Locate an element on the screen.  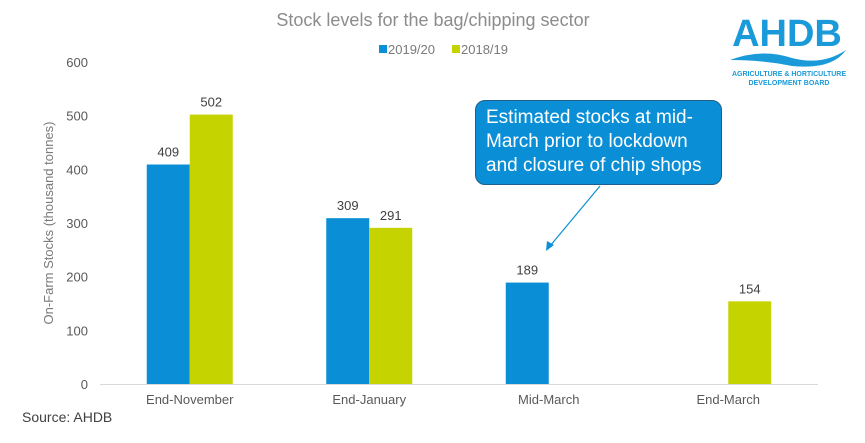
y-tick-label: 300 is located at coordinates (77, 223).